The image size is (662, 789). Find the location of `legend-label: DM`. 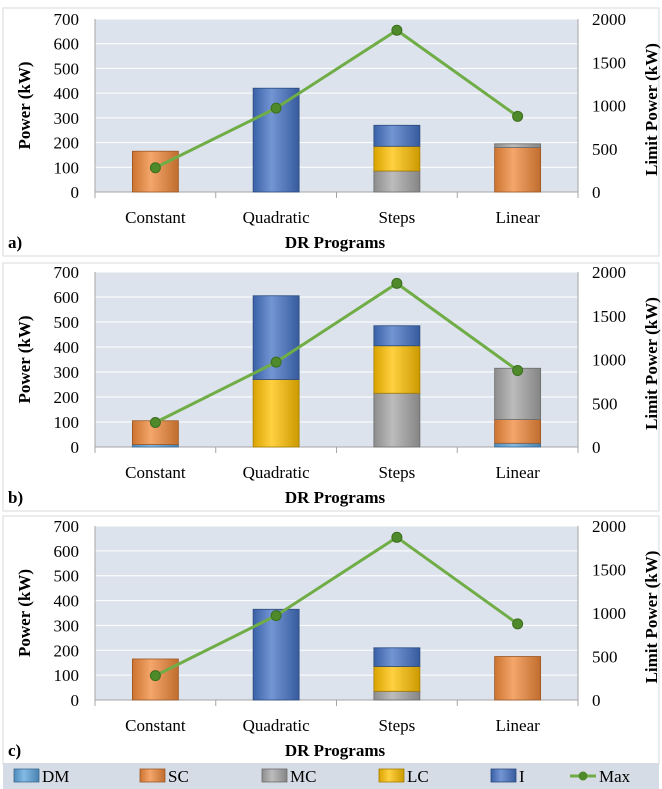

legend-label: DM is located at coordinates (55, 776).